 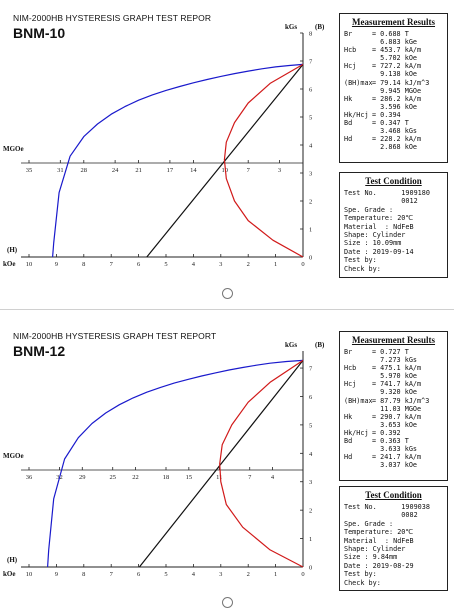 I want to click on measurement-row: Br = 0.688 T, so click(x=393, y=34).